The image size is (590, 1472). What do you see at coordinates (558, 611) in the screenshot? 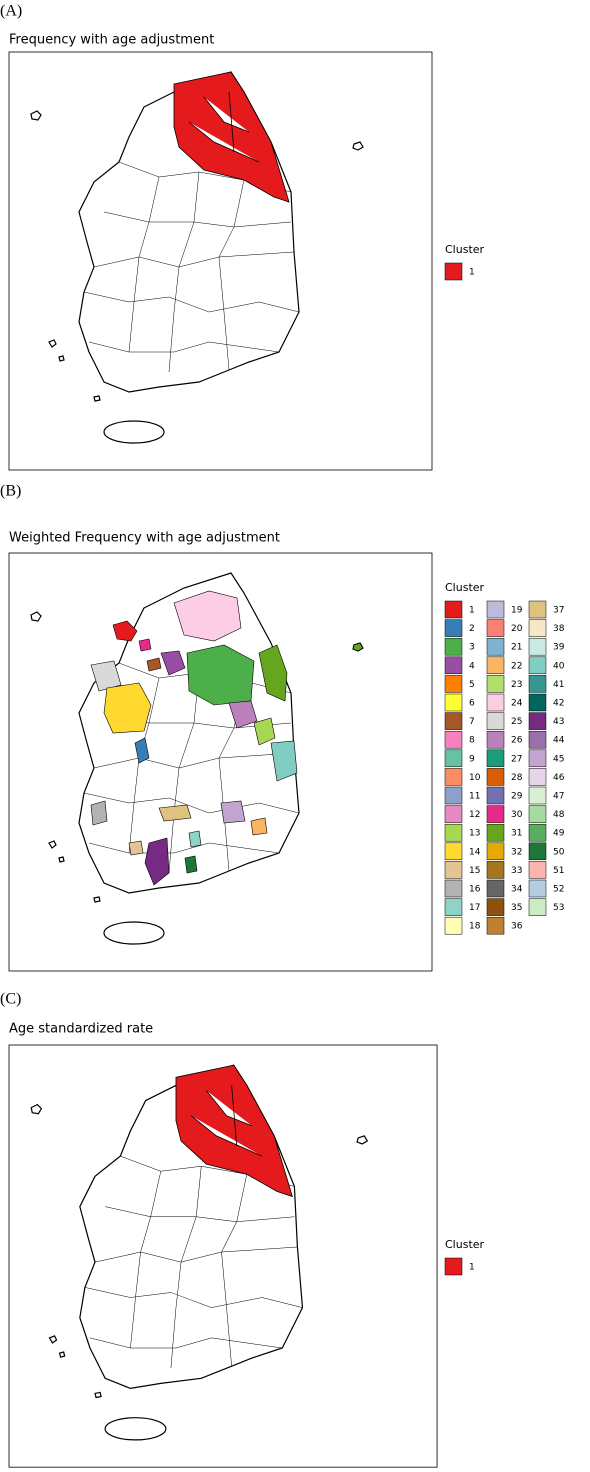
I see `legend-label: 37` at bounding box center [558, 611].